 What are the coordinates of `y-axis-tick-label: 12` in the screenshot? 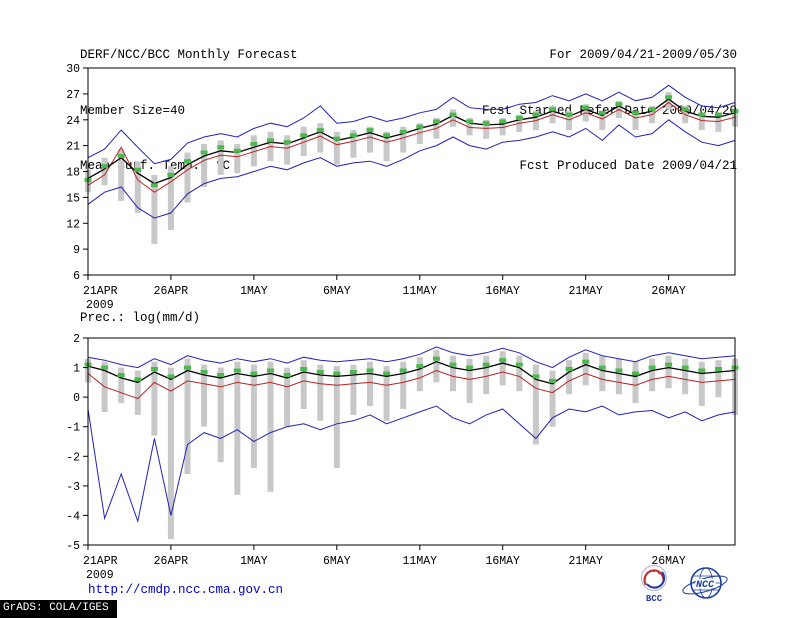 It's located at (73, 224).